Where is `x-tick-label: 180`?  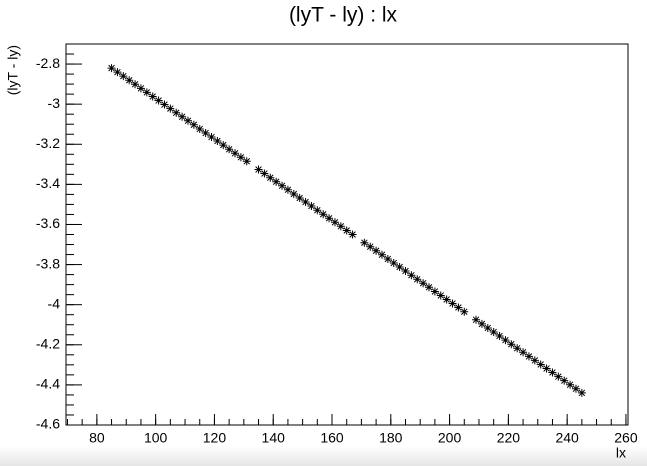
x-tick-label: 180 is located at coordinates (391, 438).